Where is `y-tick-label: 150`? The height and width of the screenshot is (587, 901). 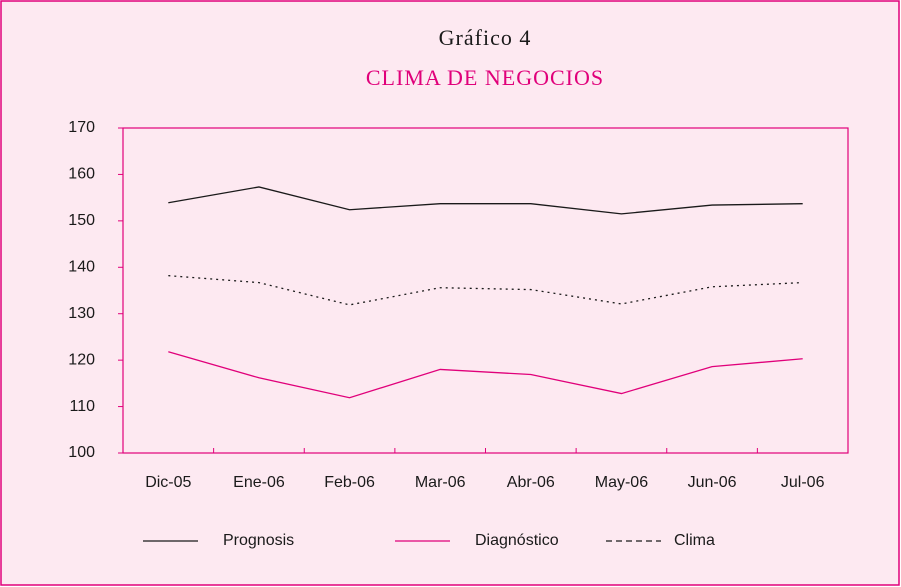
y-tick-label: 150 is located at coordinates (81, 220).